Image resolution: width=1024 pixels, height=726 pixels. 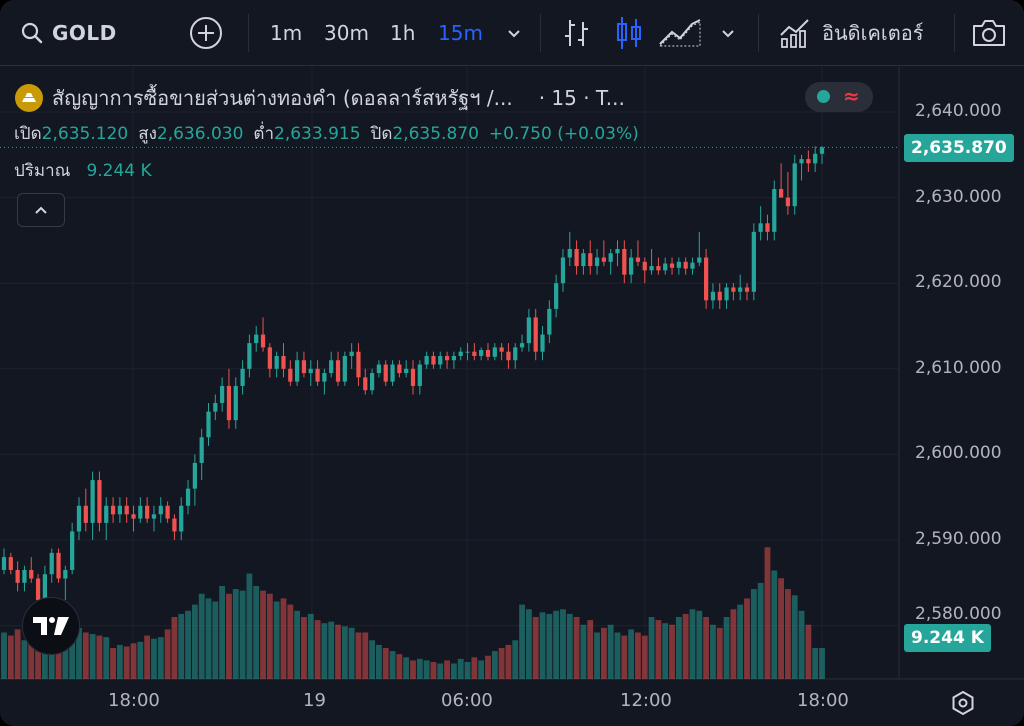 I want to click on indicators-label: อินดิเคเตอร์, so click(x=873, y=33).